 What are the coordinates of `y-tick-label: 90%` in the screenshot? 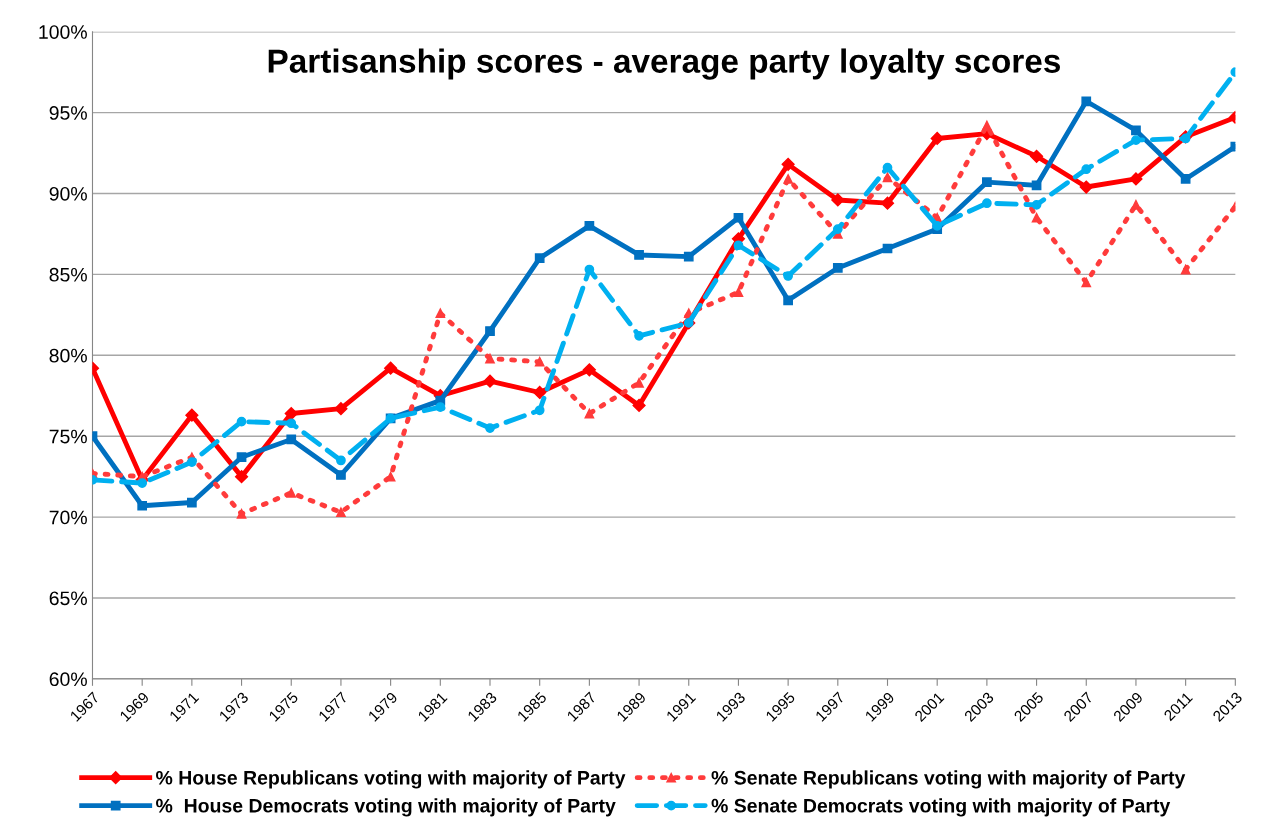 It's located at (68, 193).